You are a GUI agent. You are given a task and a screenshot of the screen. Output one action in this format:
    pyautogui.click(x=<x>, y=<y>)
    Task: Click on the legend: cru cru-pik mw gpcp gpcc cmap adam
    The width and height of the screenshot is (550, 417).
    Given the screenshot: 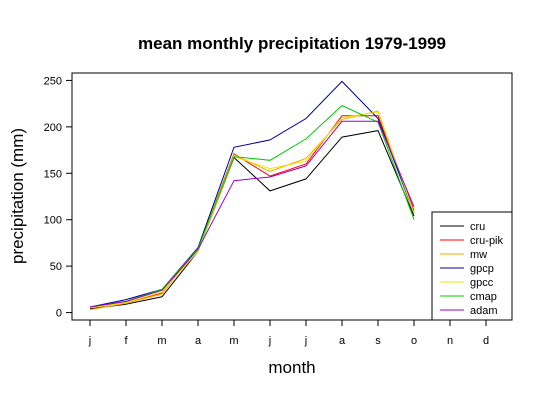 What is the action you would take?
    pyautogui.click(x=472, y=266)
    